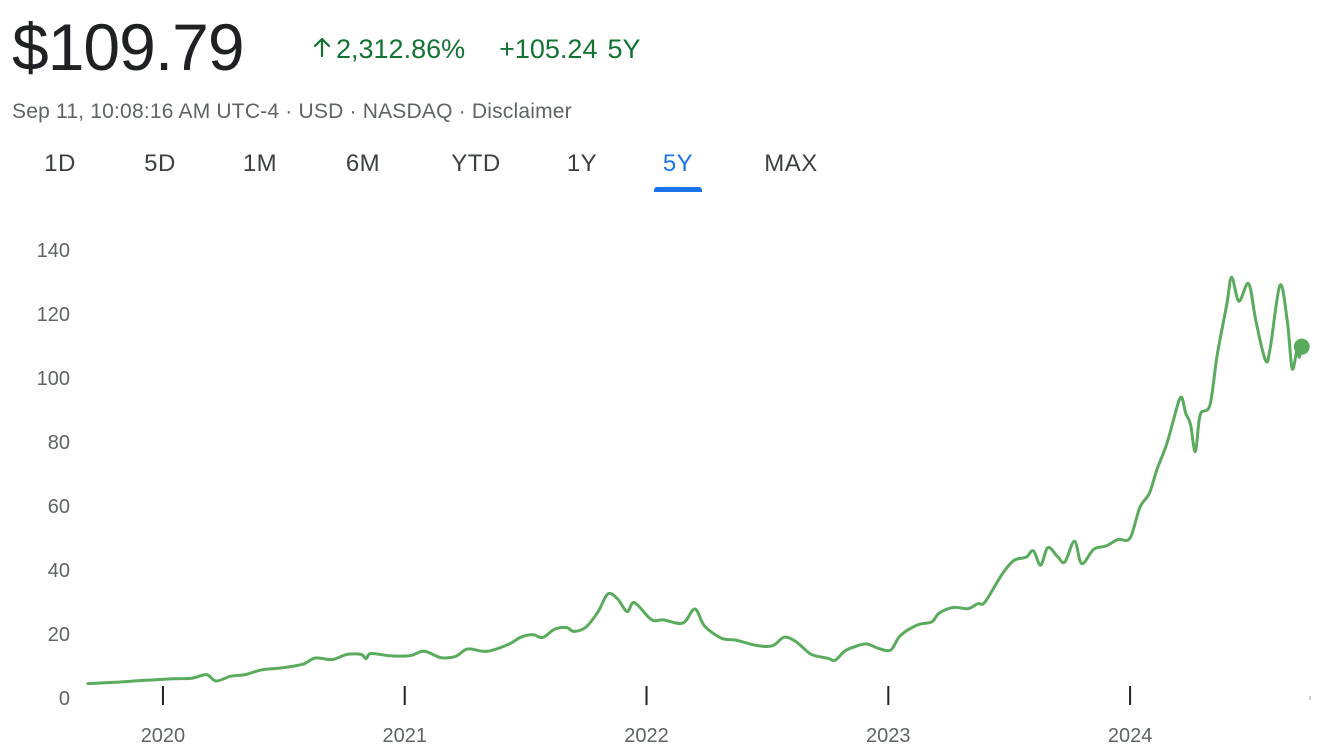  I want to click on change-range: 5Y, so click(624, 49).